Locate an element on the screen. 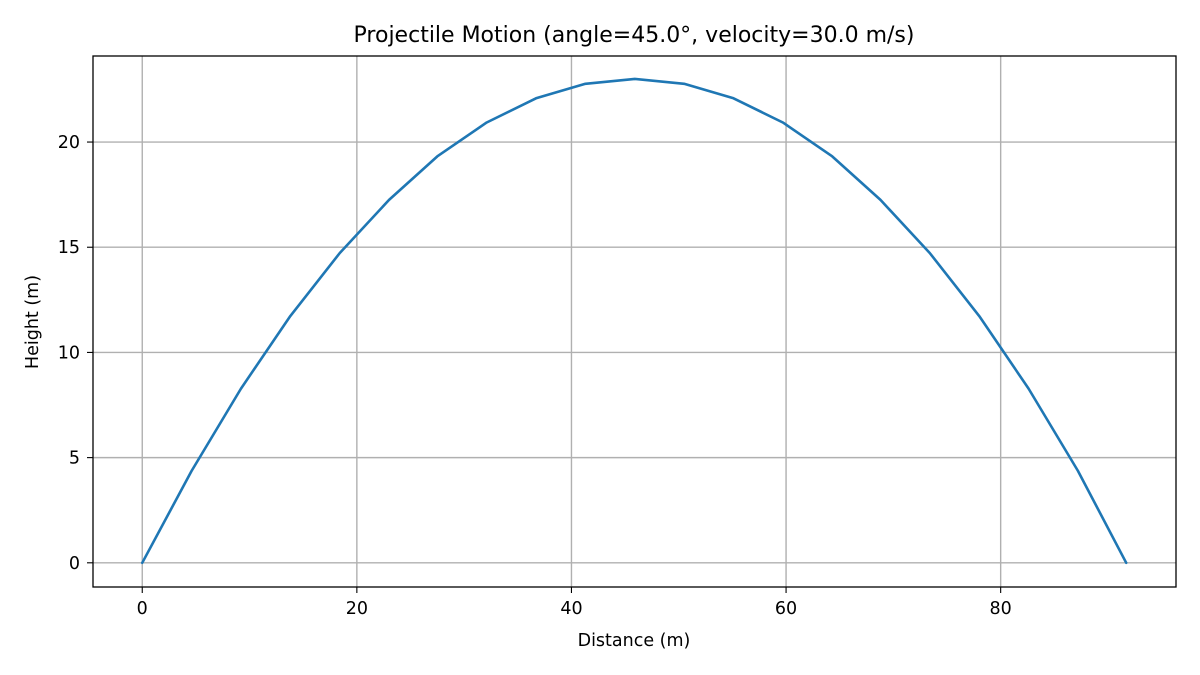 The height and width of the screenshot is (675, 1200). x-tick-label: 20 is located at coordinates (357, 609).